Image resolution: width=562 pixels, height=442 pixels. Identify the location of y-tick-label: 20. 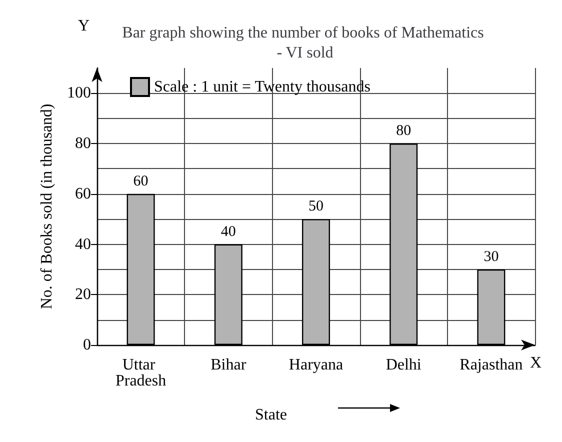
(83, 295).